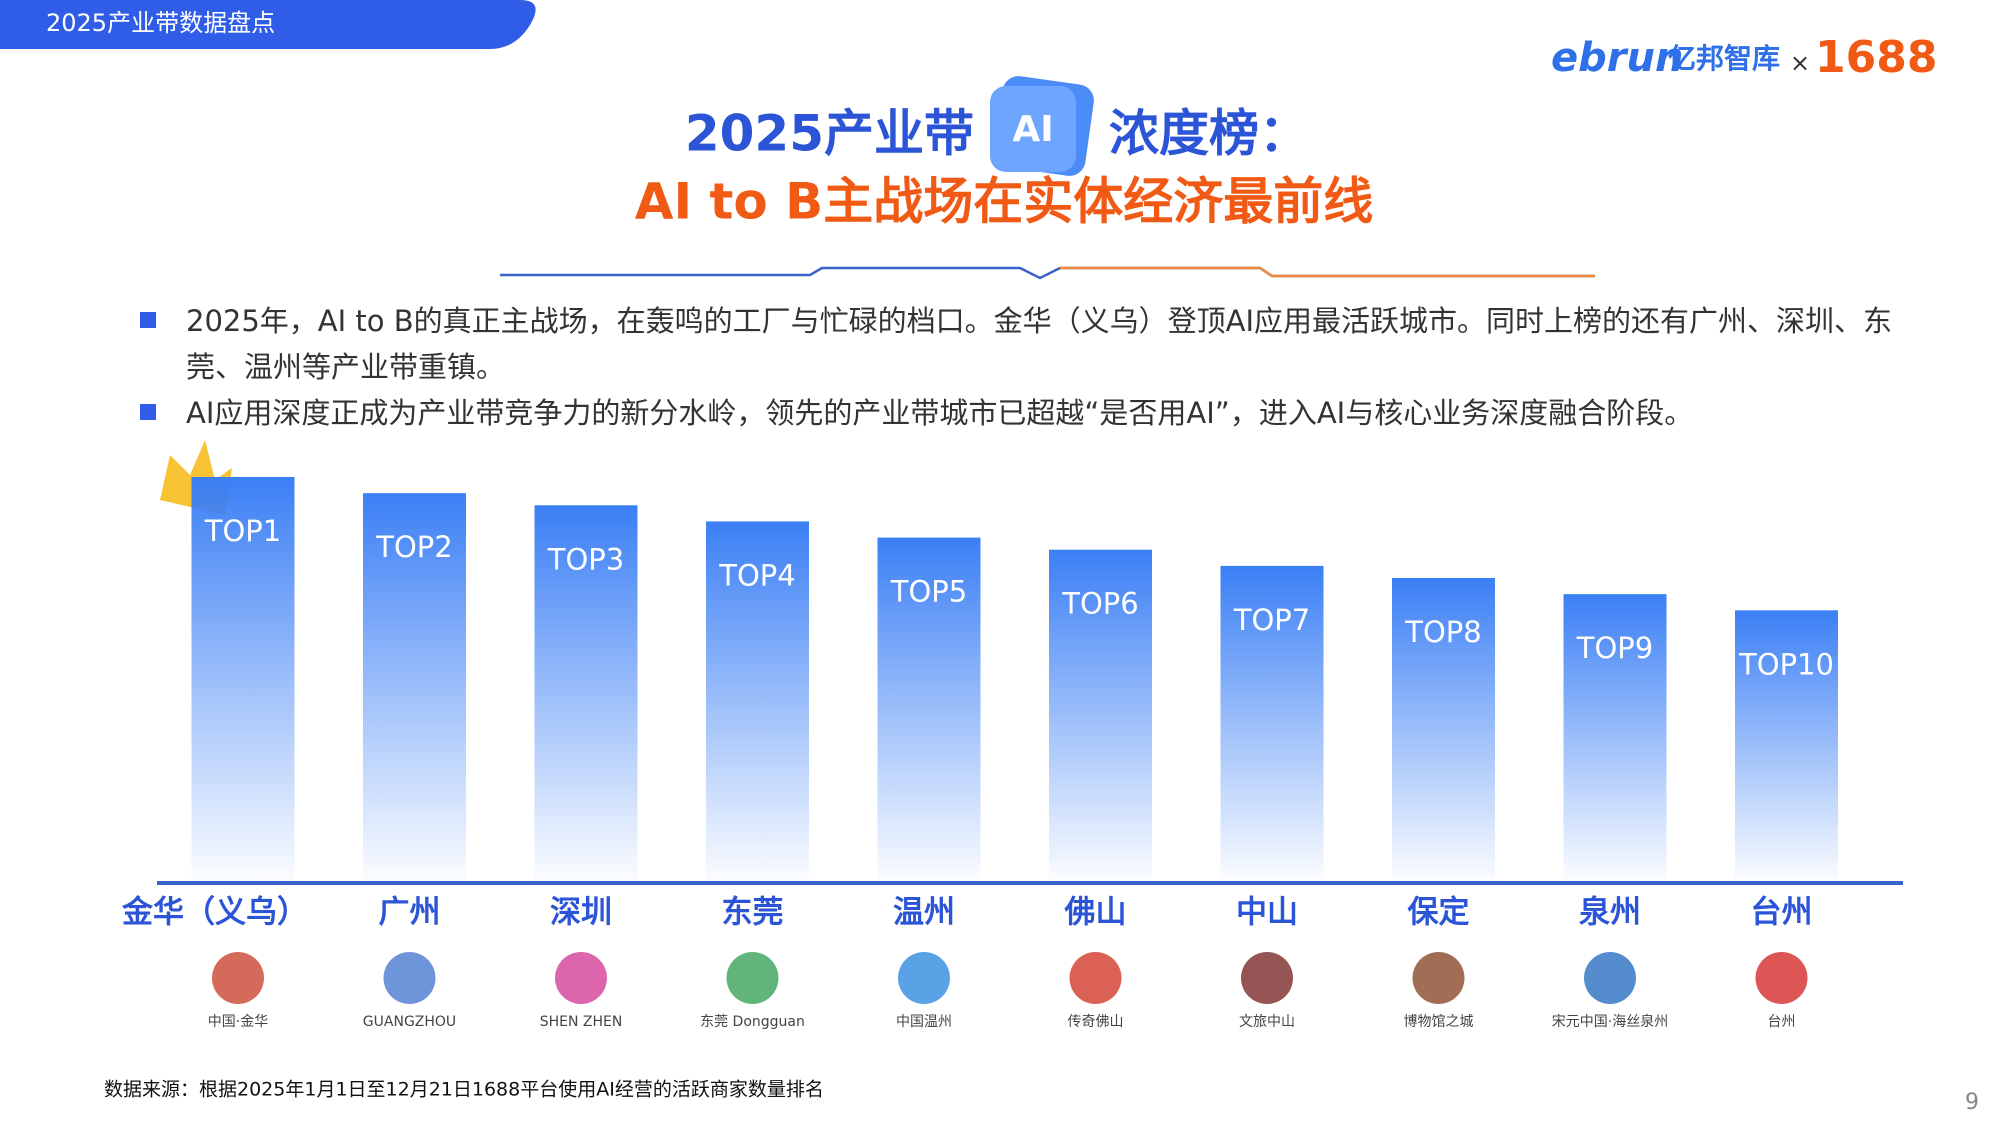 The height and width of the screenshot is (1125, 2000). I want to click on bar-label: TOP10, so click(1786, 664).